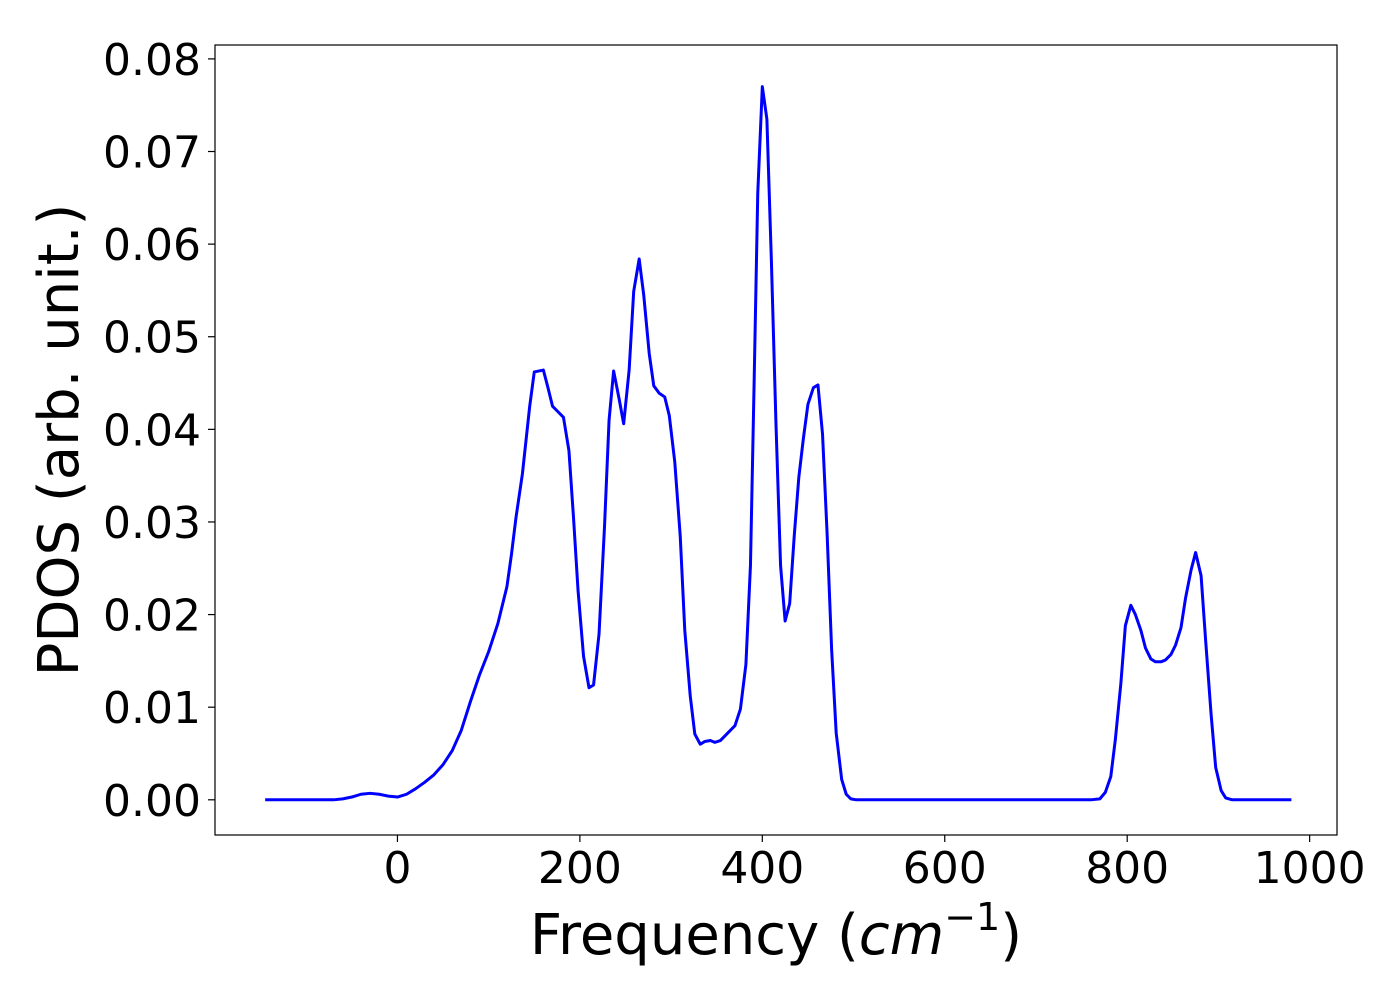  What do you see at coordinates (152, 245) in the screenshot?
I see `y-tick-label: 0.06` at bounding box center [152, 245].